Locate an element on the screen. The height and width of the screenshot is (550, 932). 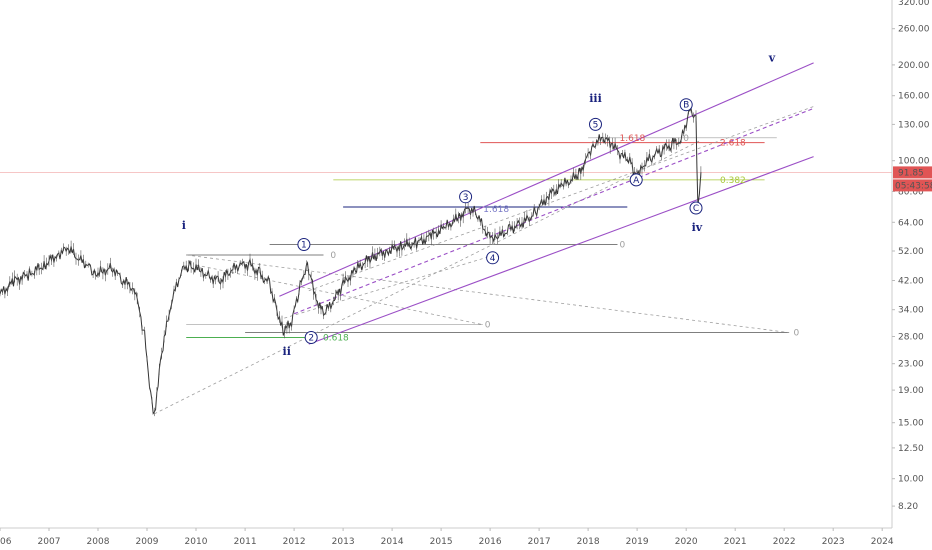
fib-label-0: 2.618 is located at coordinates (733, 144).